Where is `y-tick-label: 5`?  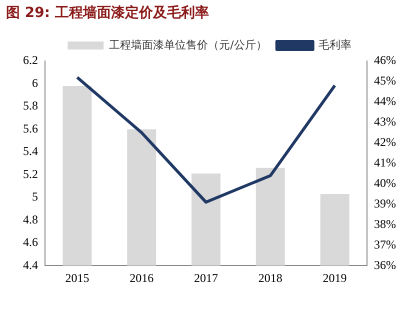
y-tick-label: 5 is located at coordinates (35, 197).